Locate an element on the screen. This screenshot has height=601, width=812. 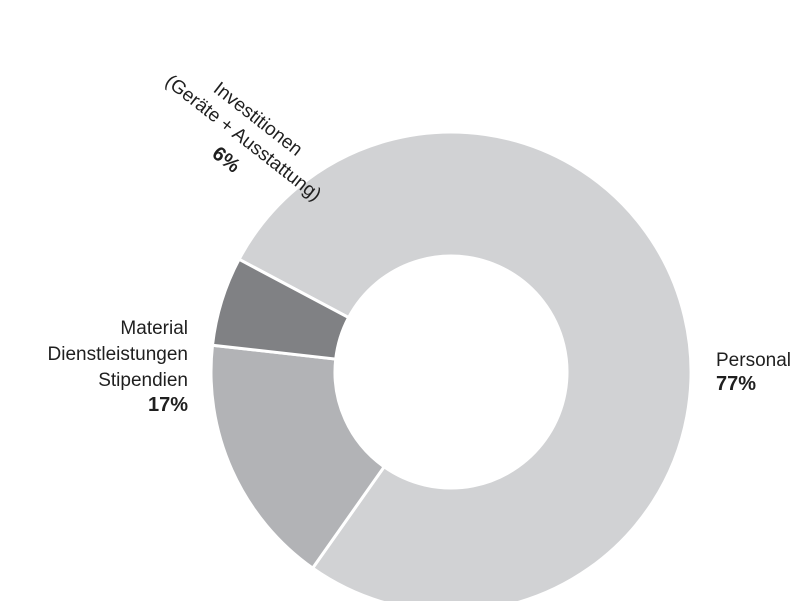
slice-label-personal: Personal 77% is located at coordinates (753, 372).